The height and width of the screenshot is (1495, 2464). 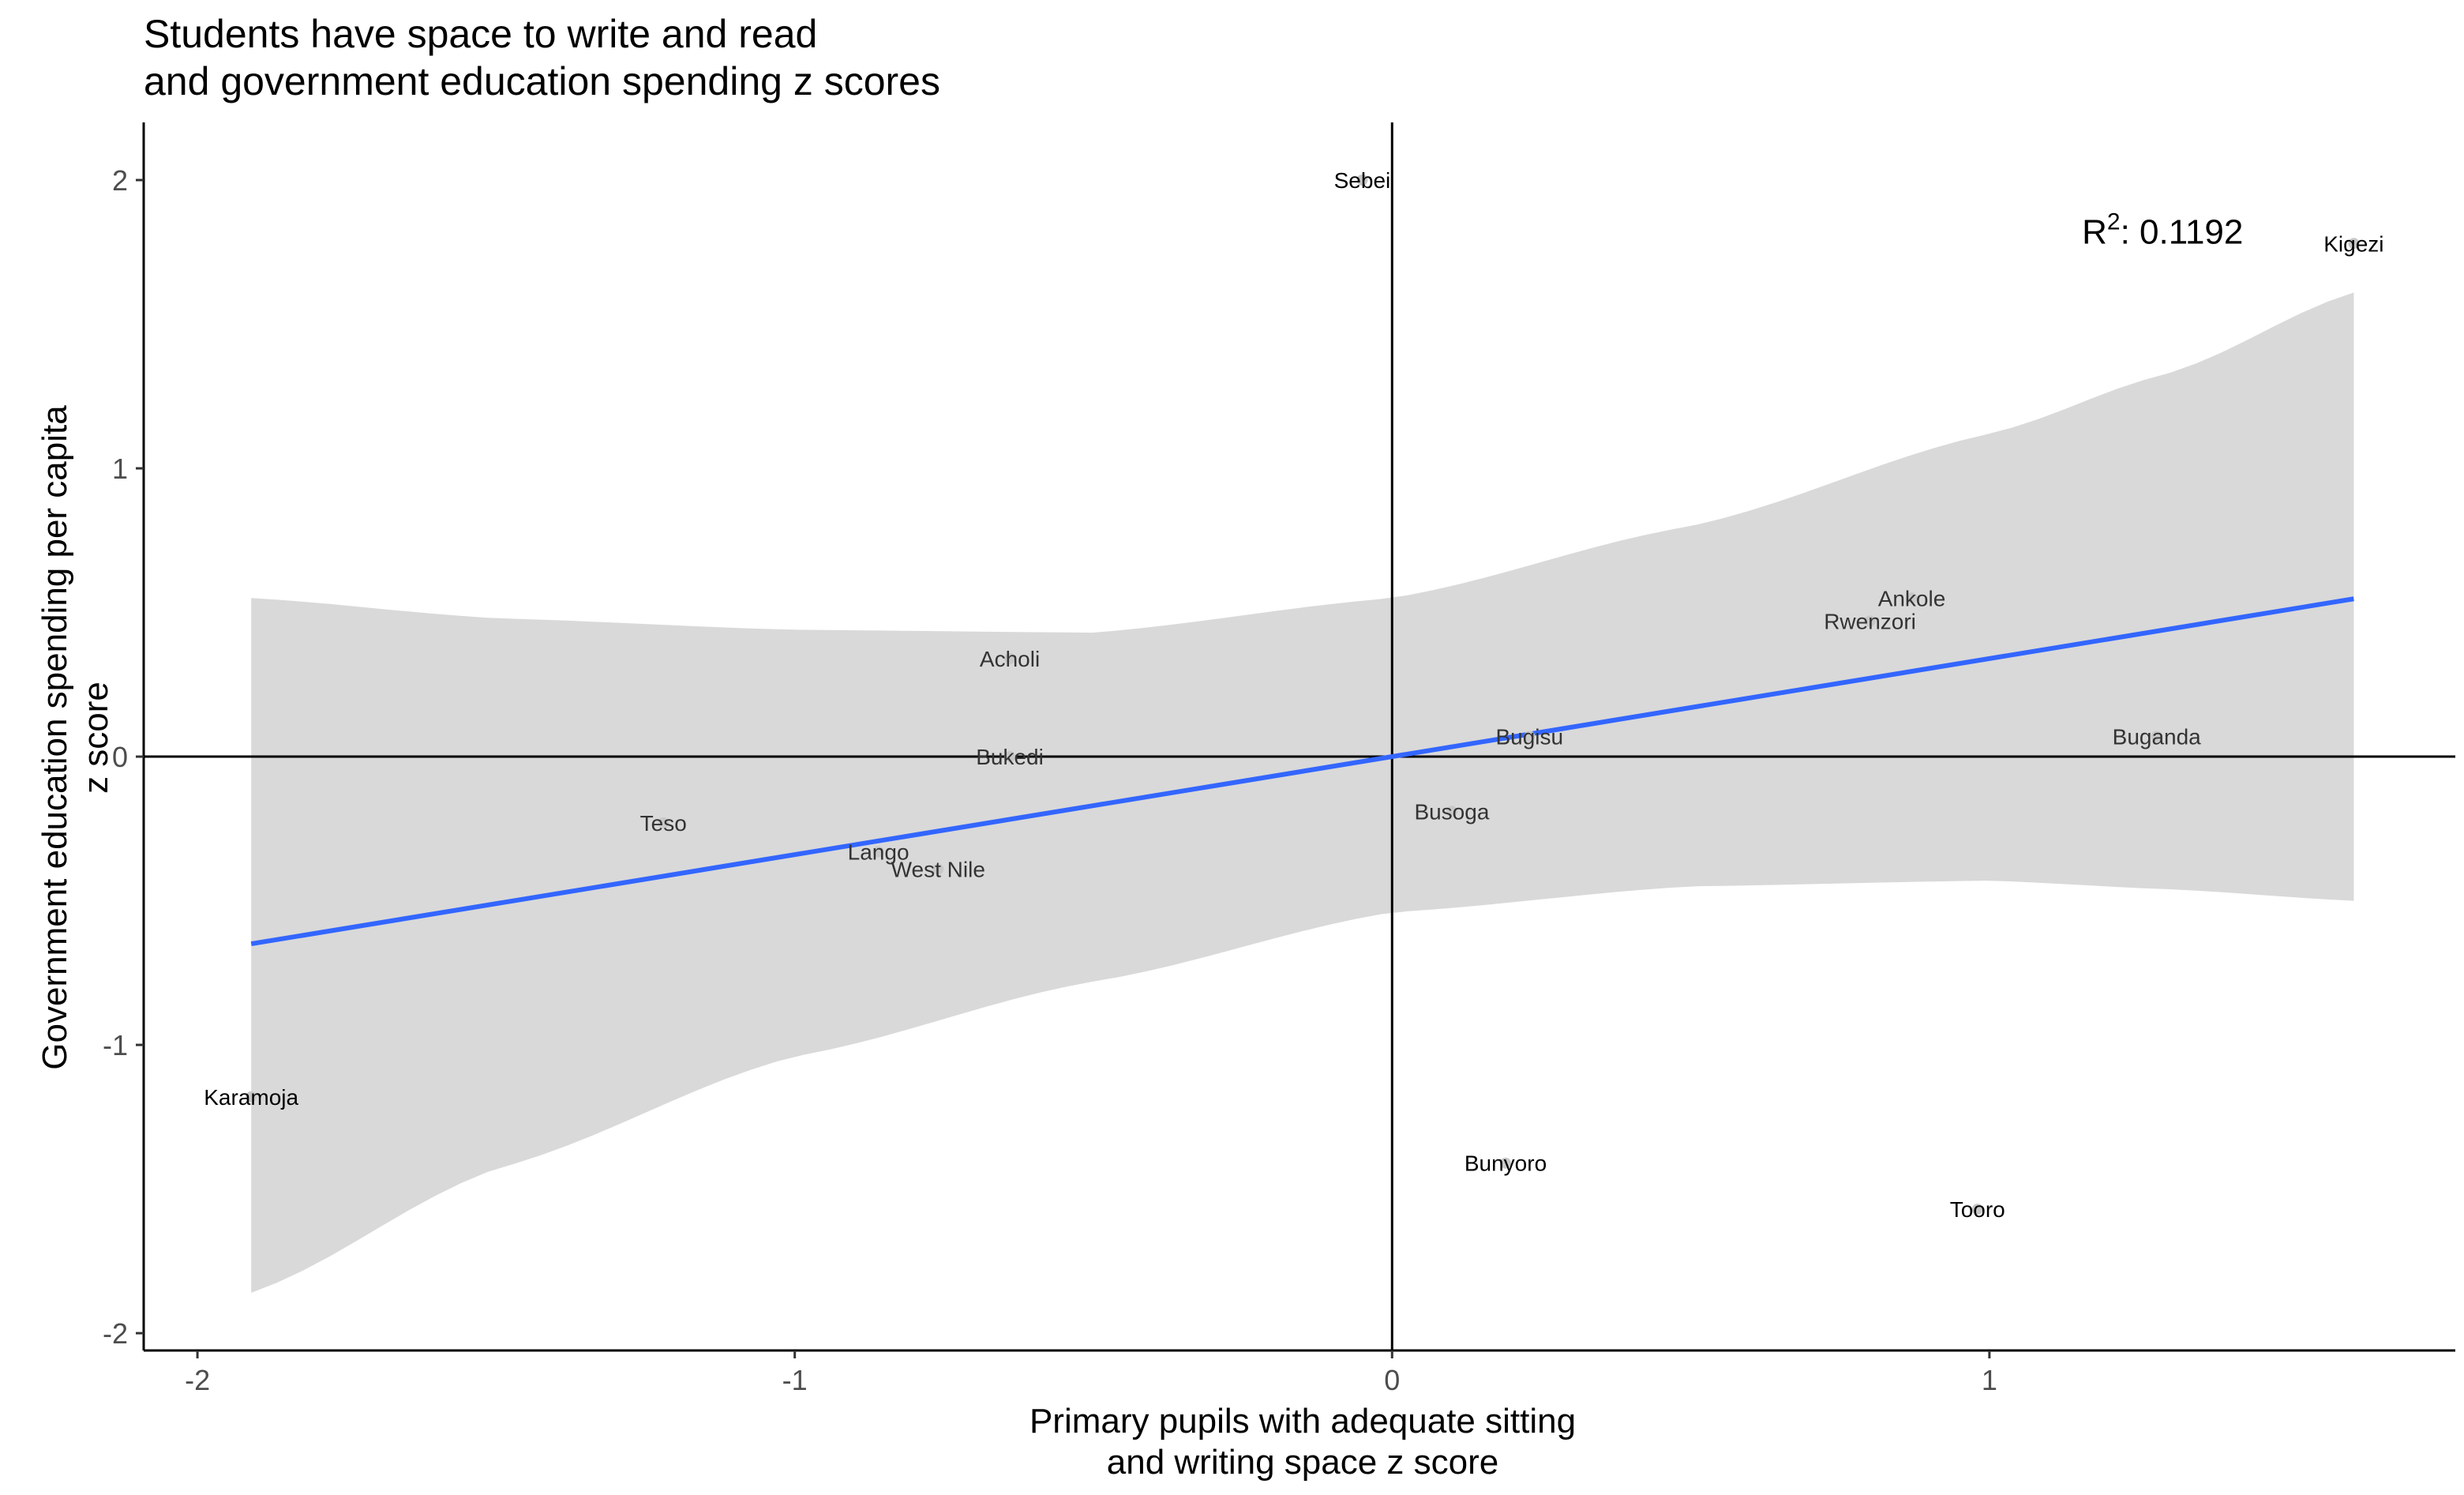 I want to click on point-label-bunyoro: Bunyoro, so click(x=1506, y=1164).